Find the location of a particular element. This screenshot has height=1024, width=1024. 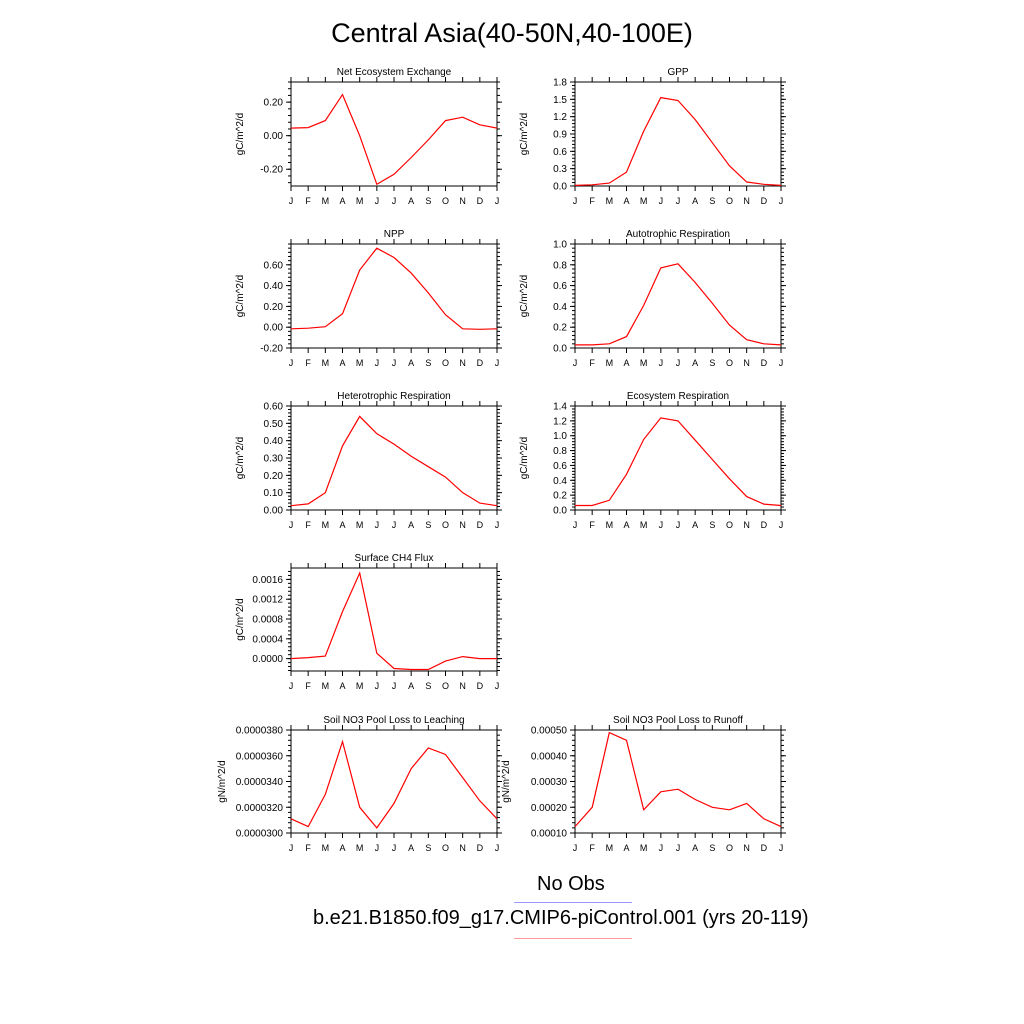

y-tick-label: 0.0000 is located at coordinates (267, 659).